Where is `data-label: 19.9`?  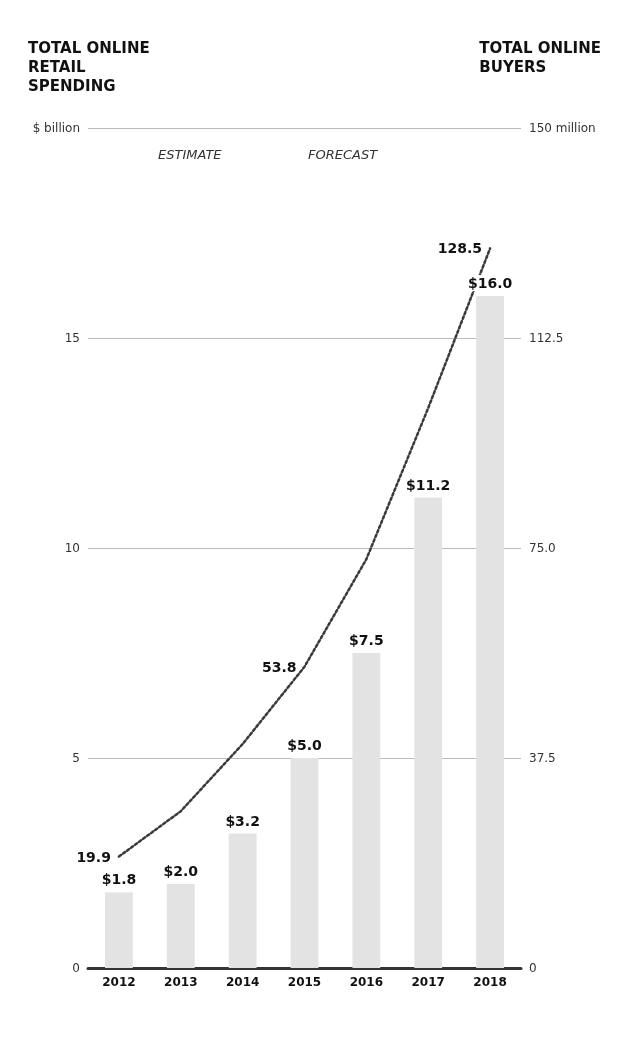 data-label: 19.9 is located at coordinates (93, 856).